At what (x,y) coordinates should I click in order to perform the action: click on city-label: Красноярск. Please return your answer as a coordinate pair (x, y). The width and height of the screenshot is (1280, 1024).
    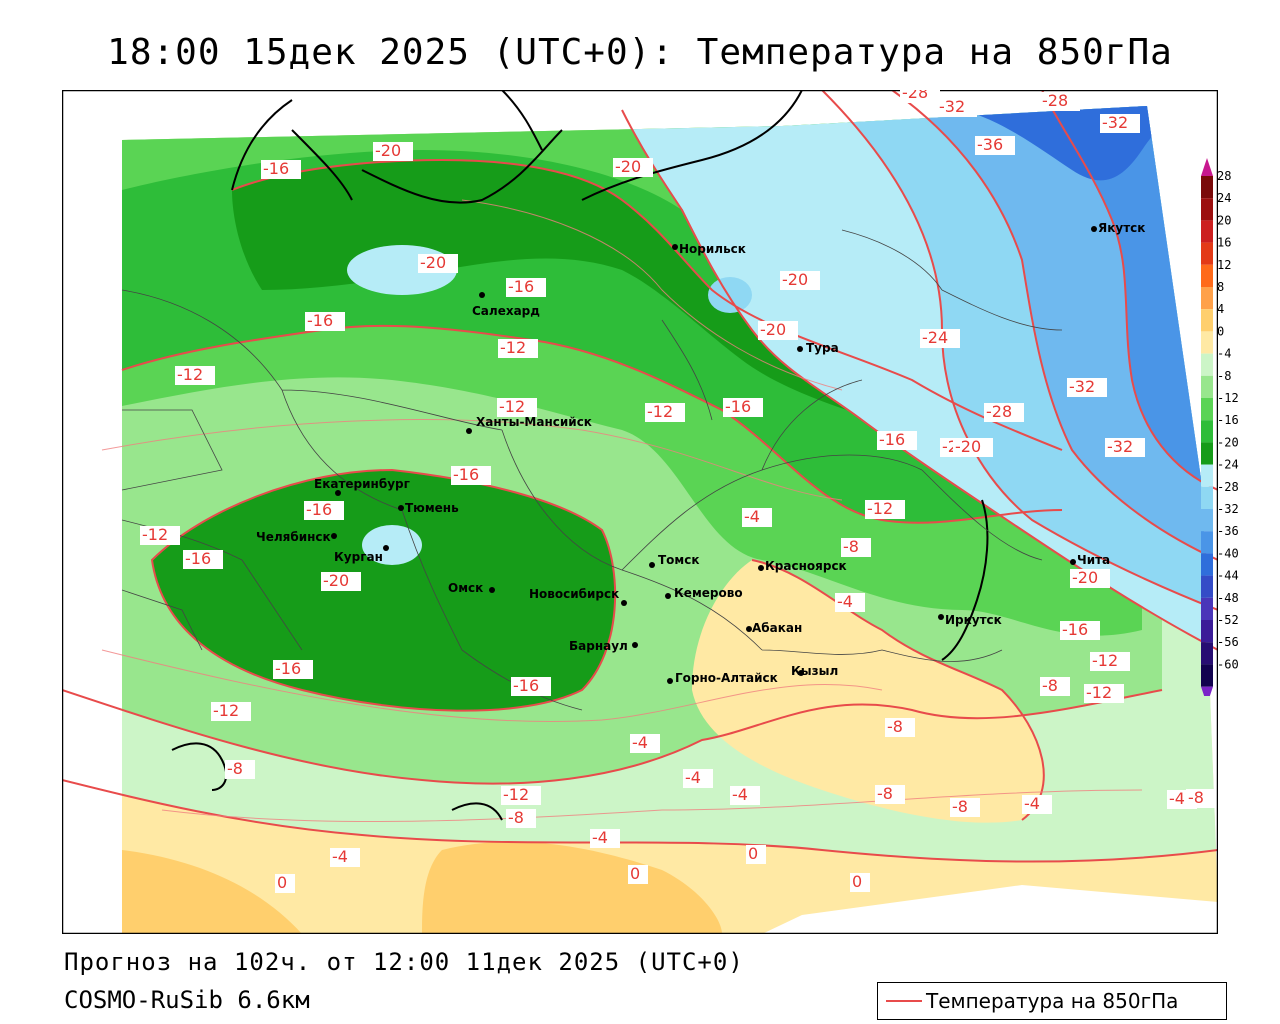
    Looking at the image, I should click on (806, 566).